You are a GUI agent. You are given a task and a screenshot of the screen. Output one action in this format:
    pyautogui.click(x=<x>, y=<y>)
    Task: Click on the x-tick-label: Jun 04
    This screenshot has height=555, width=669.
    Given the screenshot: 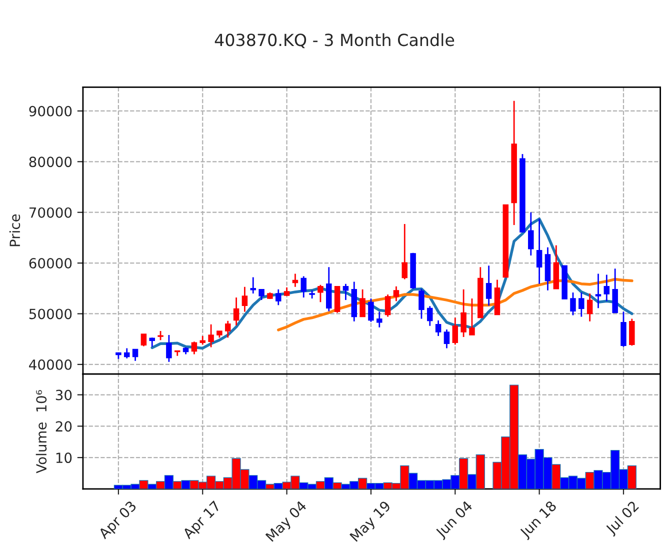 What is the action you would take?
    pyautogui.click(x=454, y=520)
    